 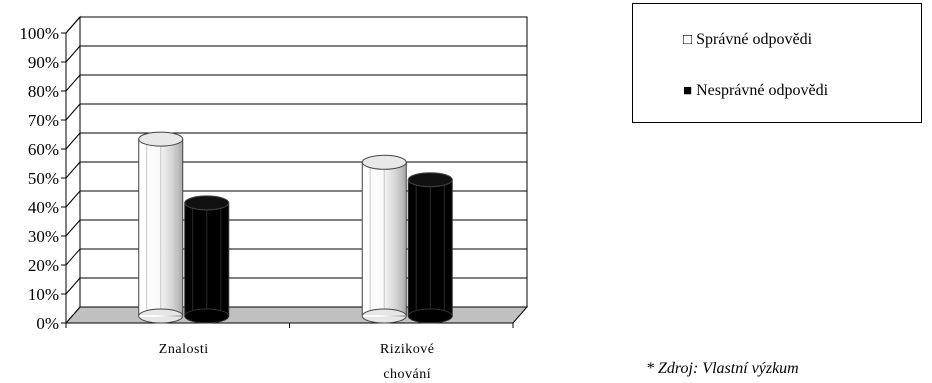 I want to click on x-category-label: chování, so click(x=407, y=374).